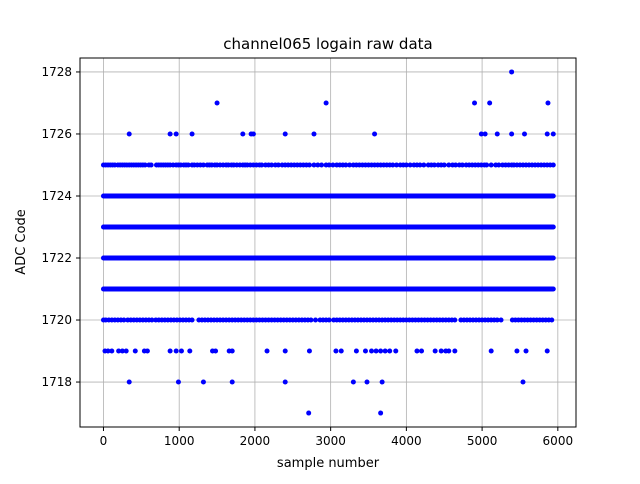 The height and width of the screenshot is (484, 640). I want to click on x-tick-label: 3000, so click(330, 441).